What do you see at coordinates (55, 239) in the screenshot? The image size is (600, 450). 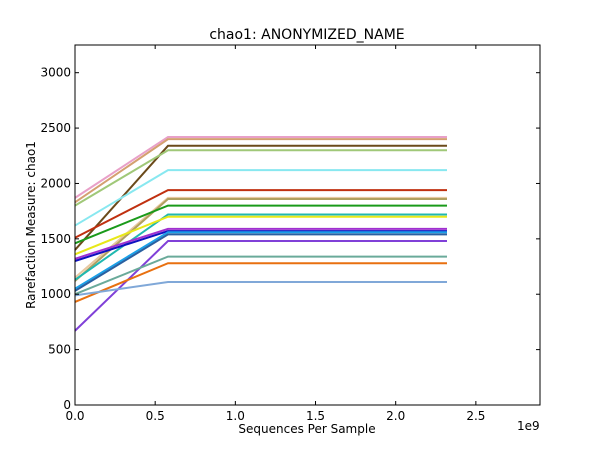 I see `y-tick-label: 1500` at bounding box center [55, 239].